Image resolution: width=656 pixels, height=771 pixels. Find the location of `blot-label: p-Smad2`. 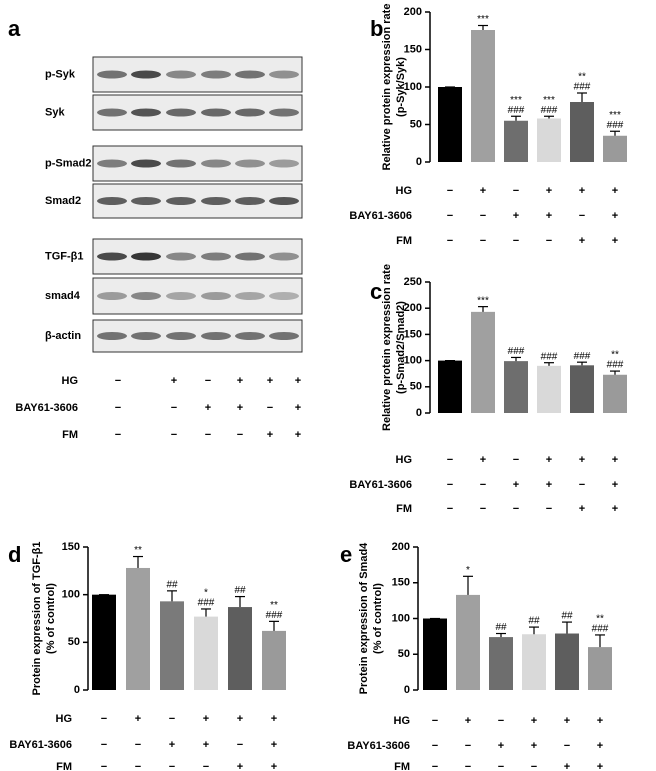

blot-label: p-Smad2 is located at coordinates (68, 163).